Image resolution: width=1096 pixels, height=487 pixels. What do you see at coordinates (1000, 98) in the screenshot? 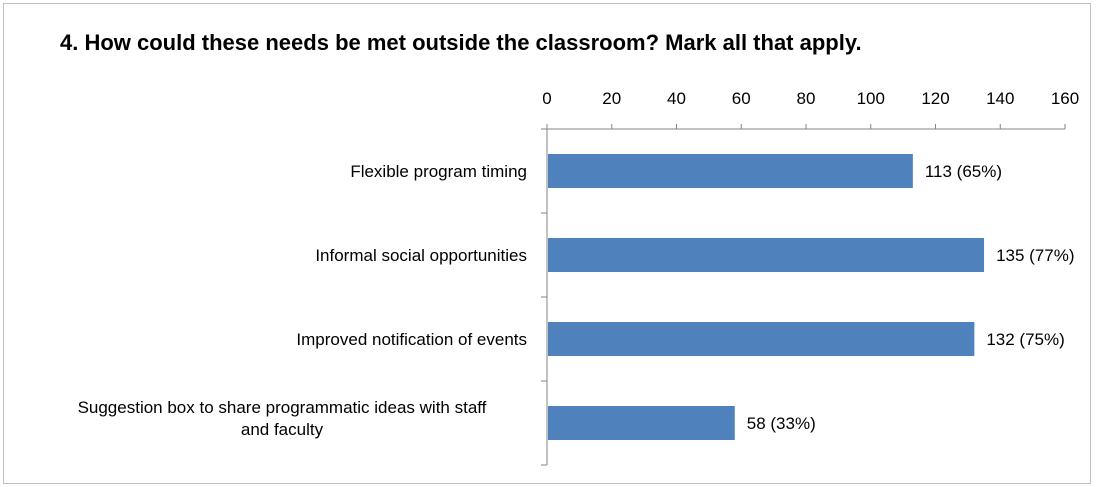
I see `x-tick-label: 140` at bounding box center [1000, 98].